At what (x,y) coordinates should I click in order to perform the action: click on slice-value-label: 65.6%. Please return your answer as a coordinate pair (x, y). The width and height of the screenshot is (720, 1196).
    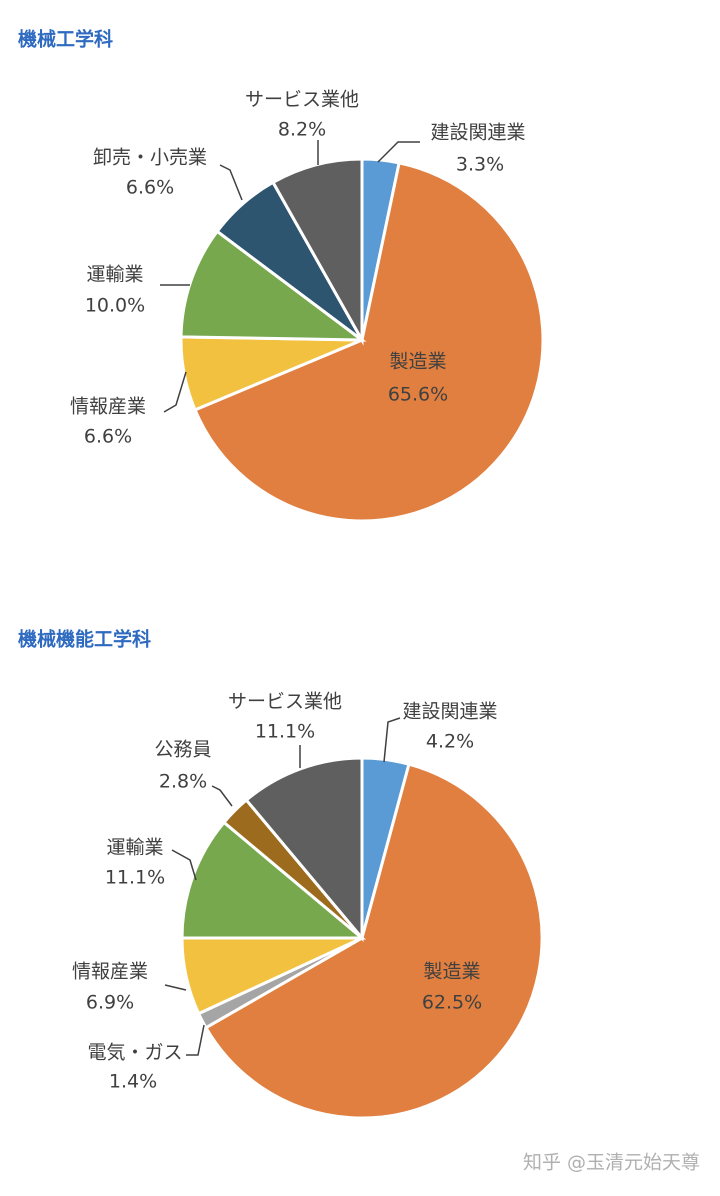
    Looking at the image, I should click on (418, 395).